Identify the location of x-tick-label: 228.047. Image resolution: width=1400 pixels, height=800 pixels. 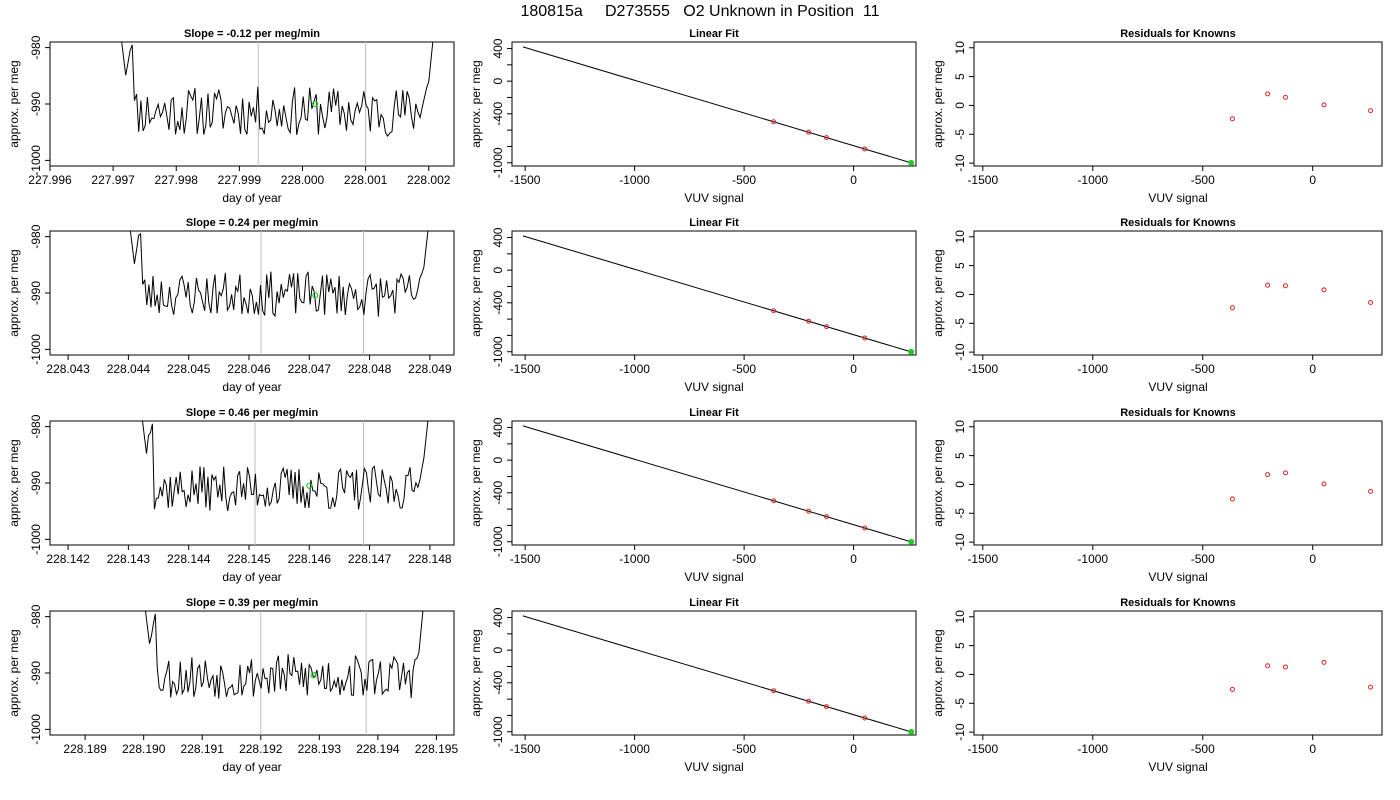
(310, 369).